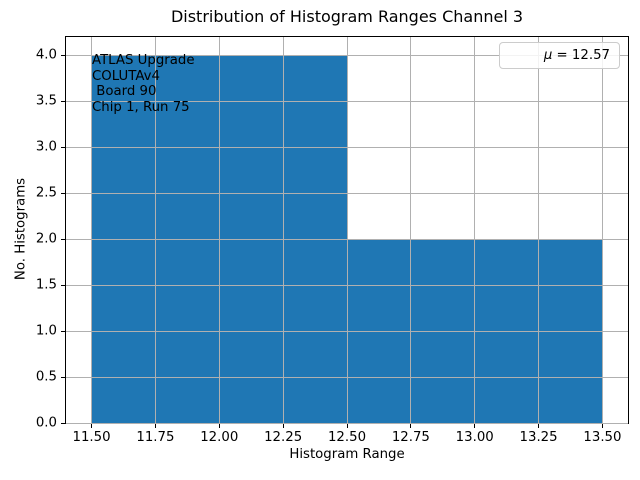 Image resolution: width=640 pixels, height=480 pixels. I want to click on x-tick-label: 11.50, so click(91, 437).